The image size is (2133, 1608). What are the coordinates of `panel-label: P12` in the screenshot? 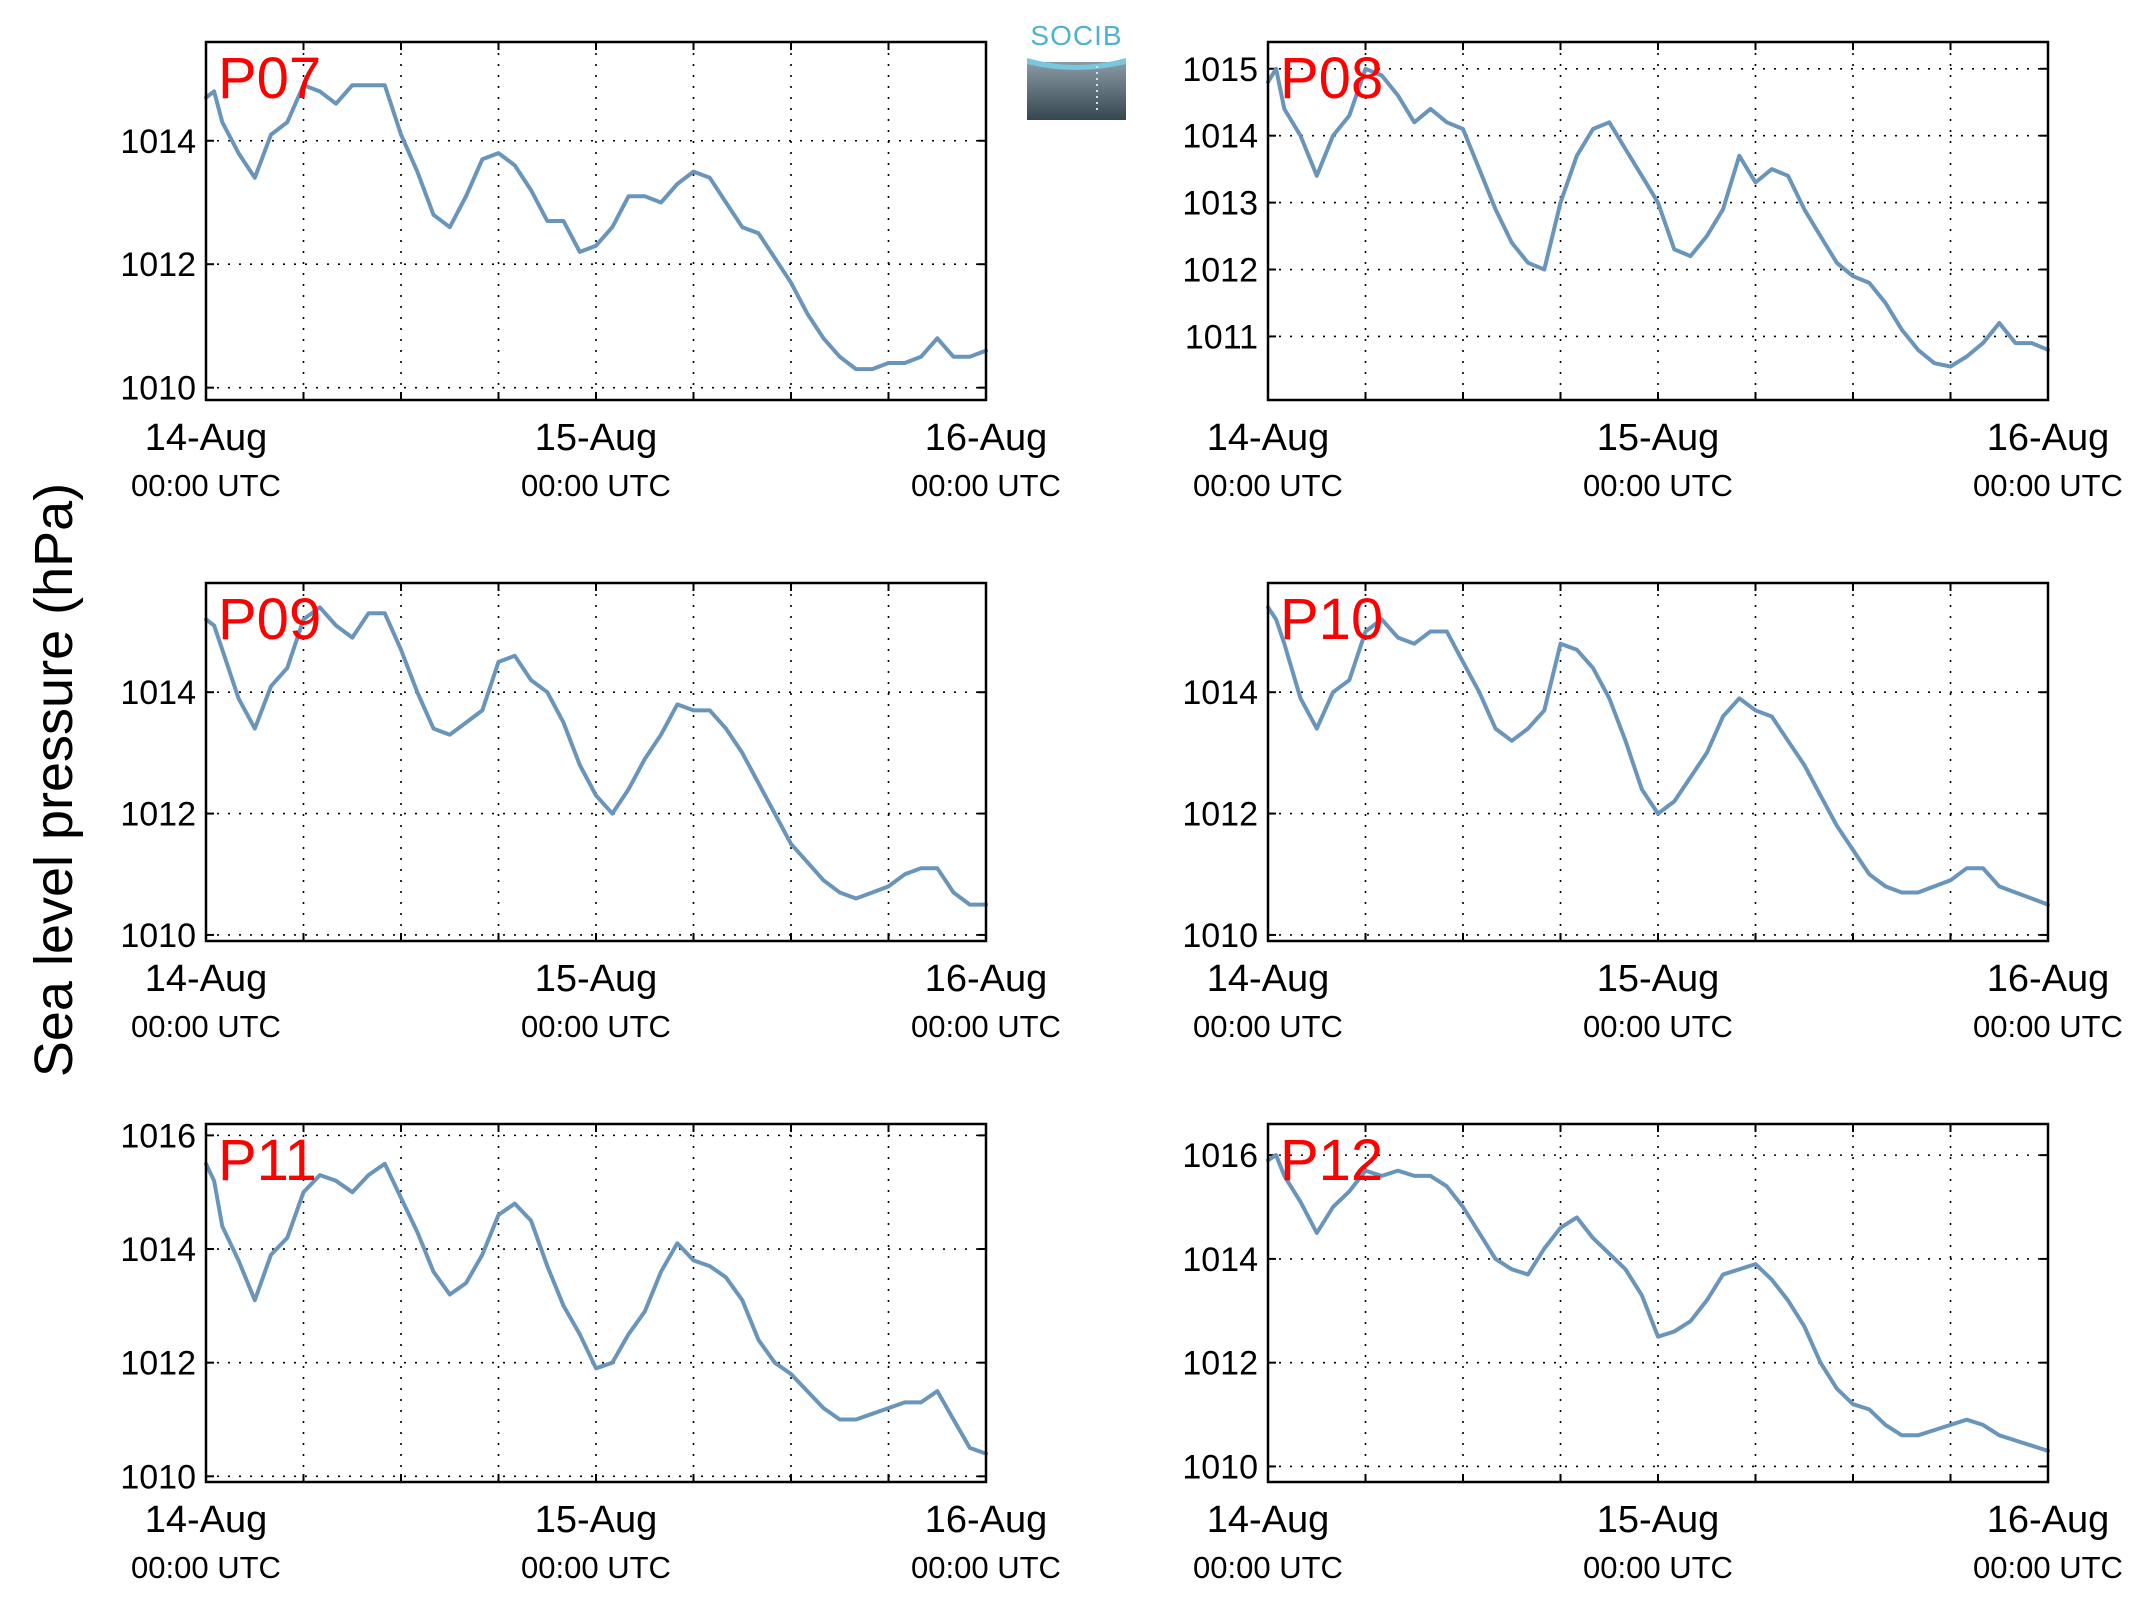 It's located at (1331, 1160).